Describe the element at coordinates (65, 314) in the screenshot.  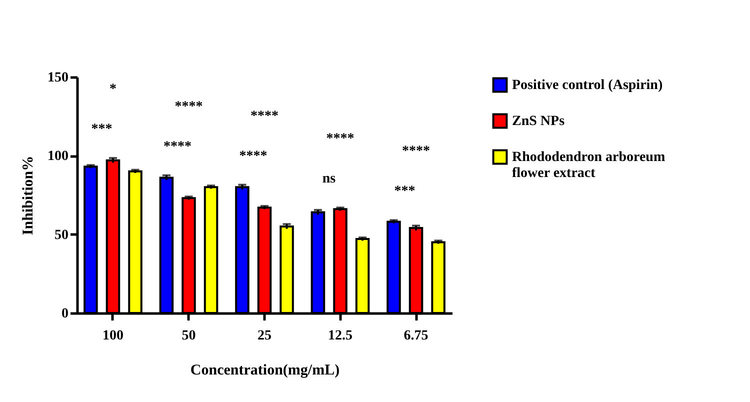
I see `y-tick-label: 0` at that location.